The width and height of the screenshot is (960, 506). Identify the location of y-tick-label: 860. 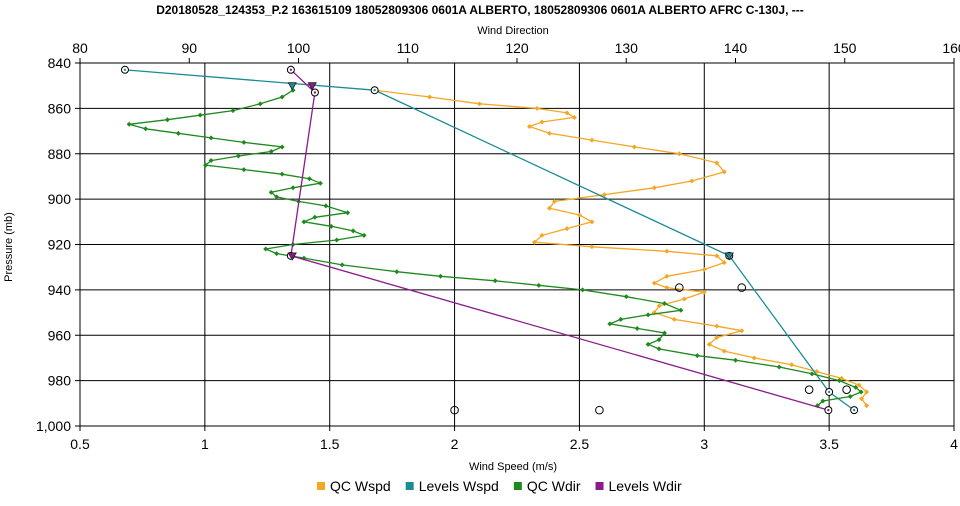
(60, 108).